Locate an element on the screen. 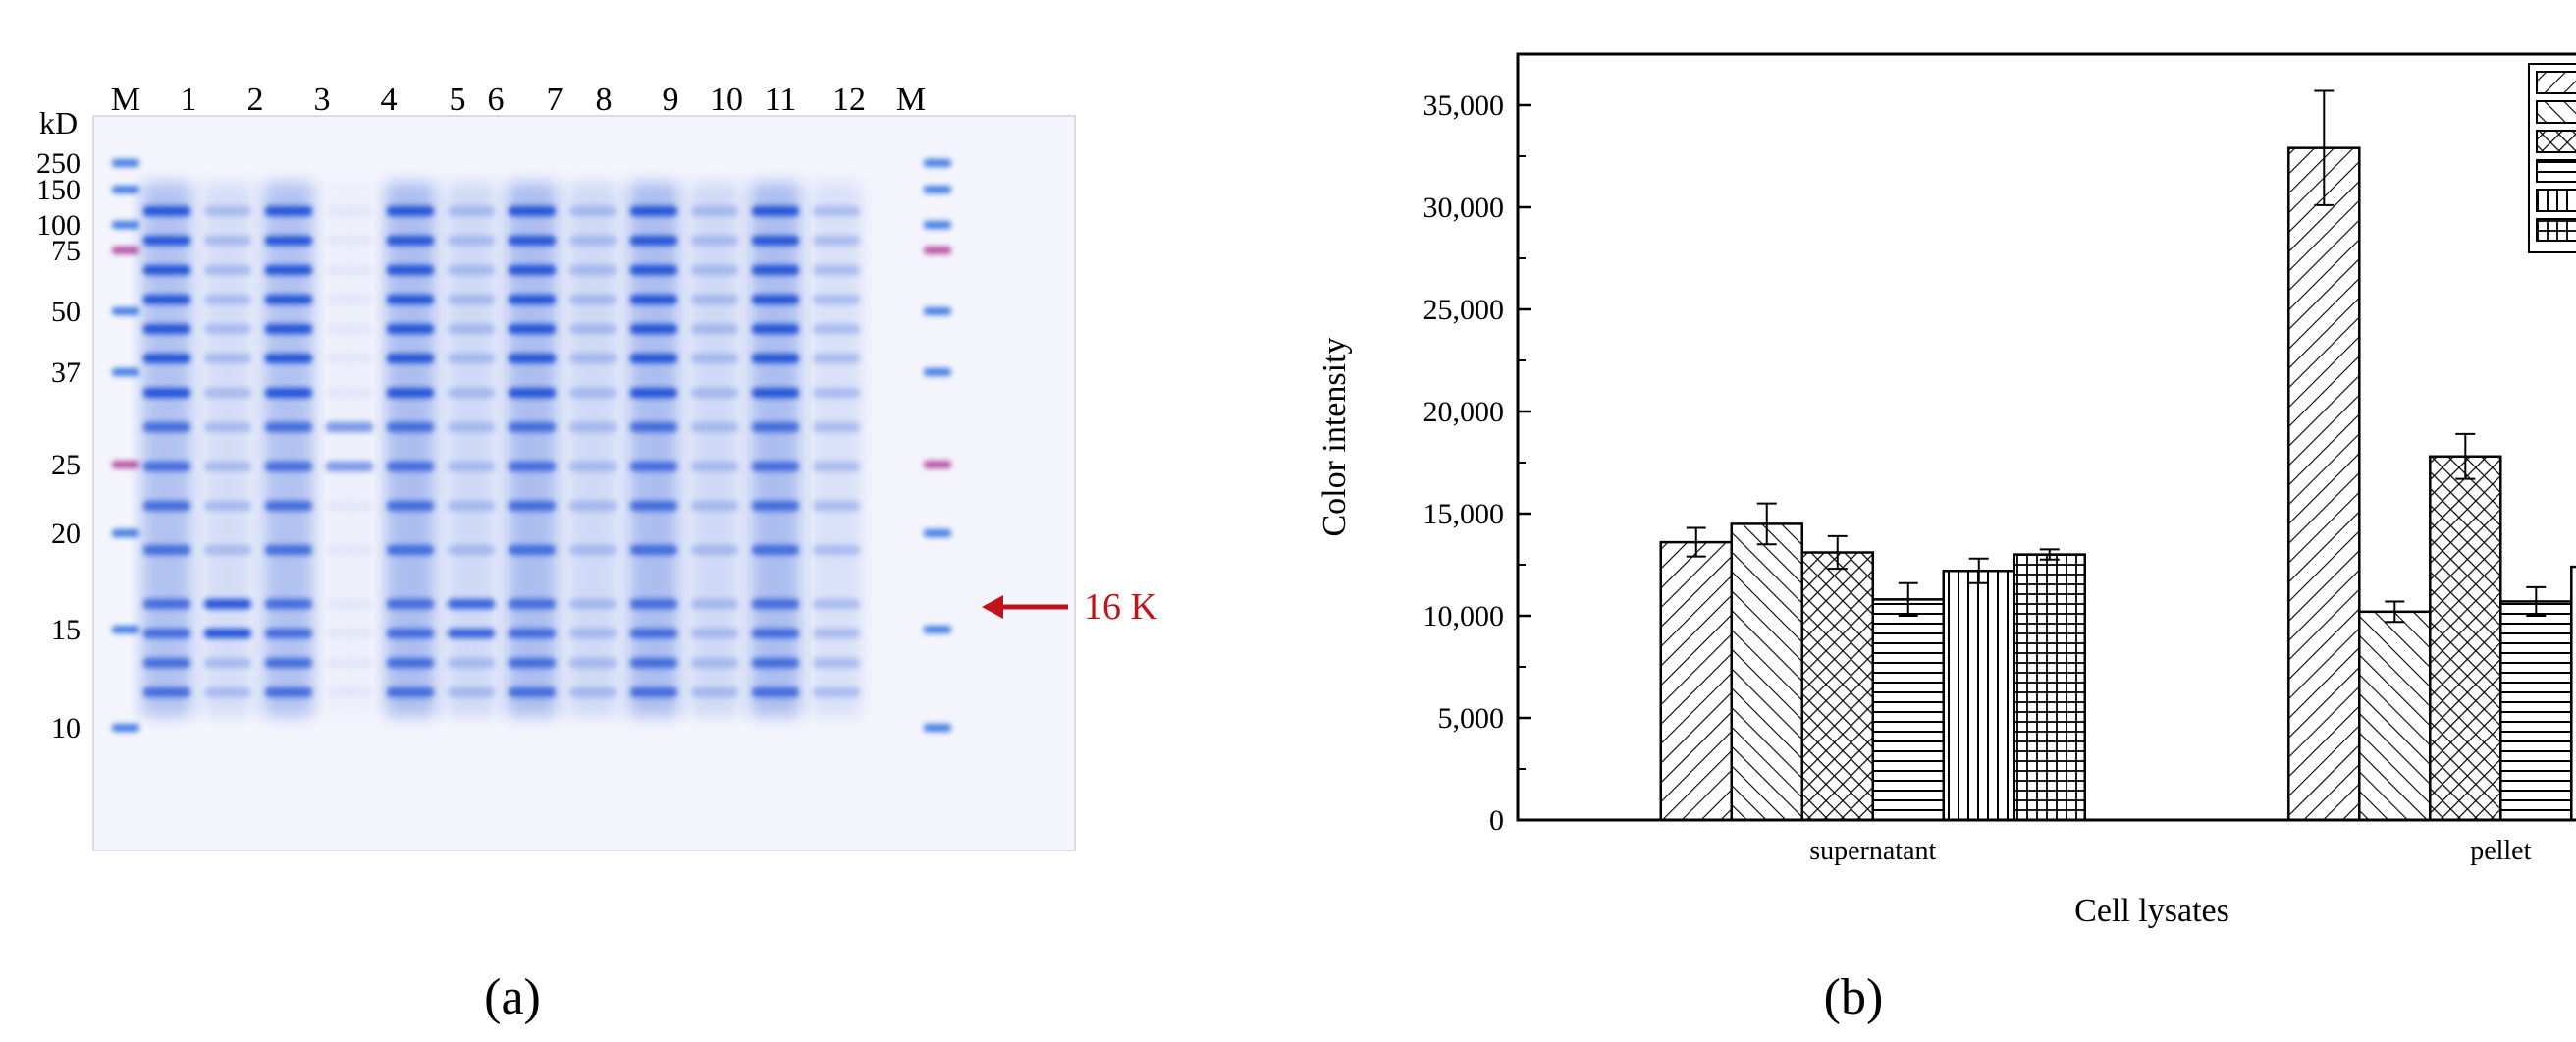  lane-label: 7 is located at coordinates (555, 100).